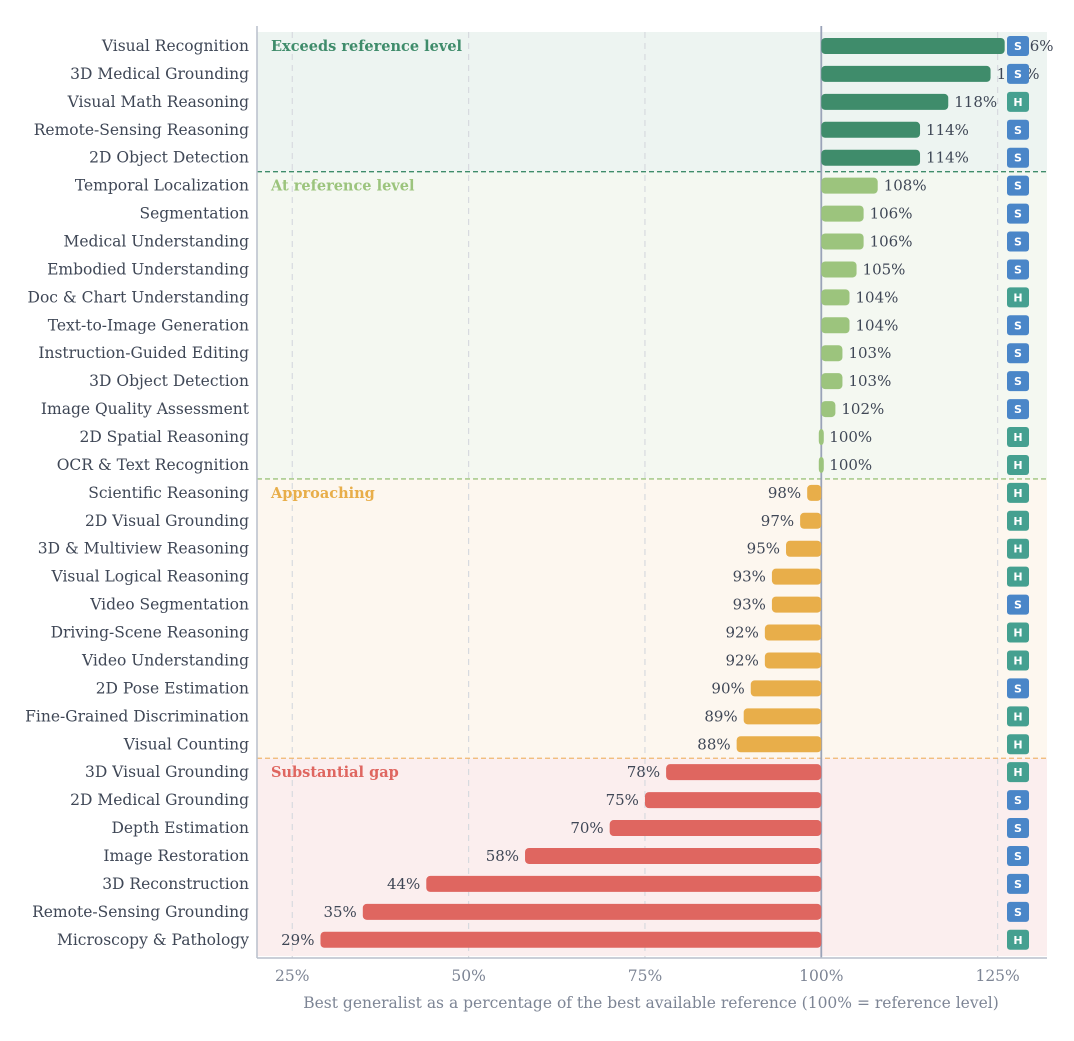 The height and width of the screenshot is (1041, 1074). What do you see at coordinates (586, 828) in the screenshot?
I see `value-label: 70%` at bounding box center [586, 828].